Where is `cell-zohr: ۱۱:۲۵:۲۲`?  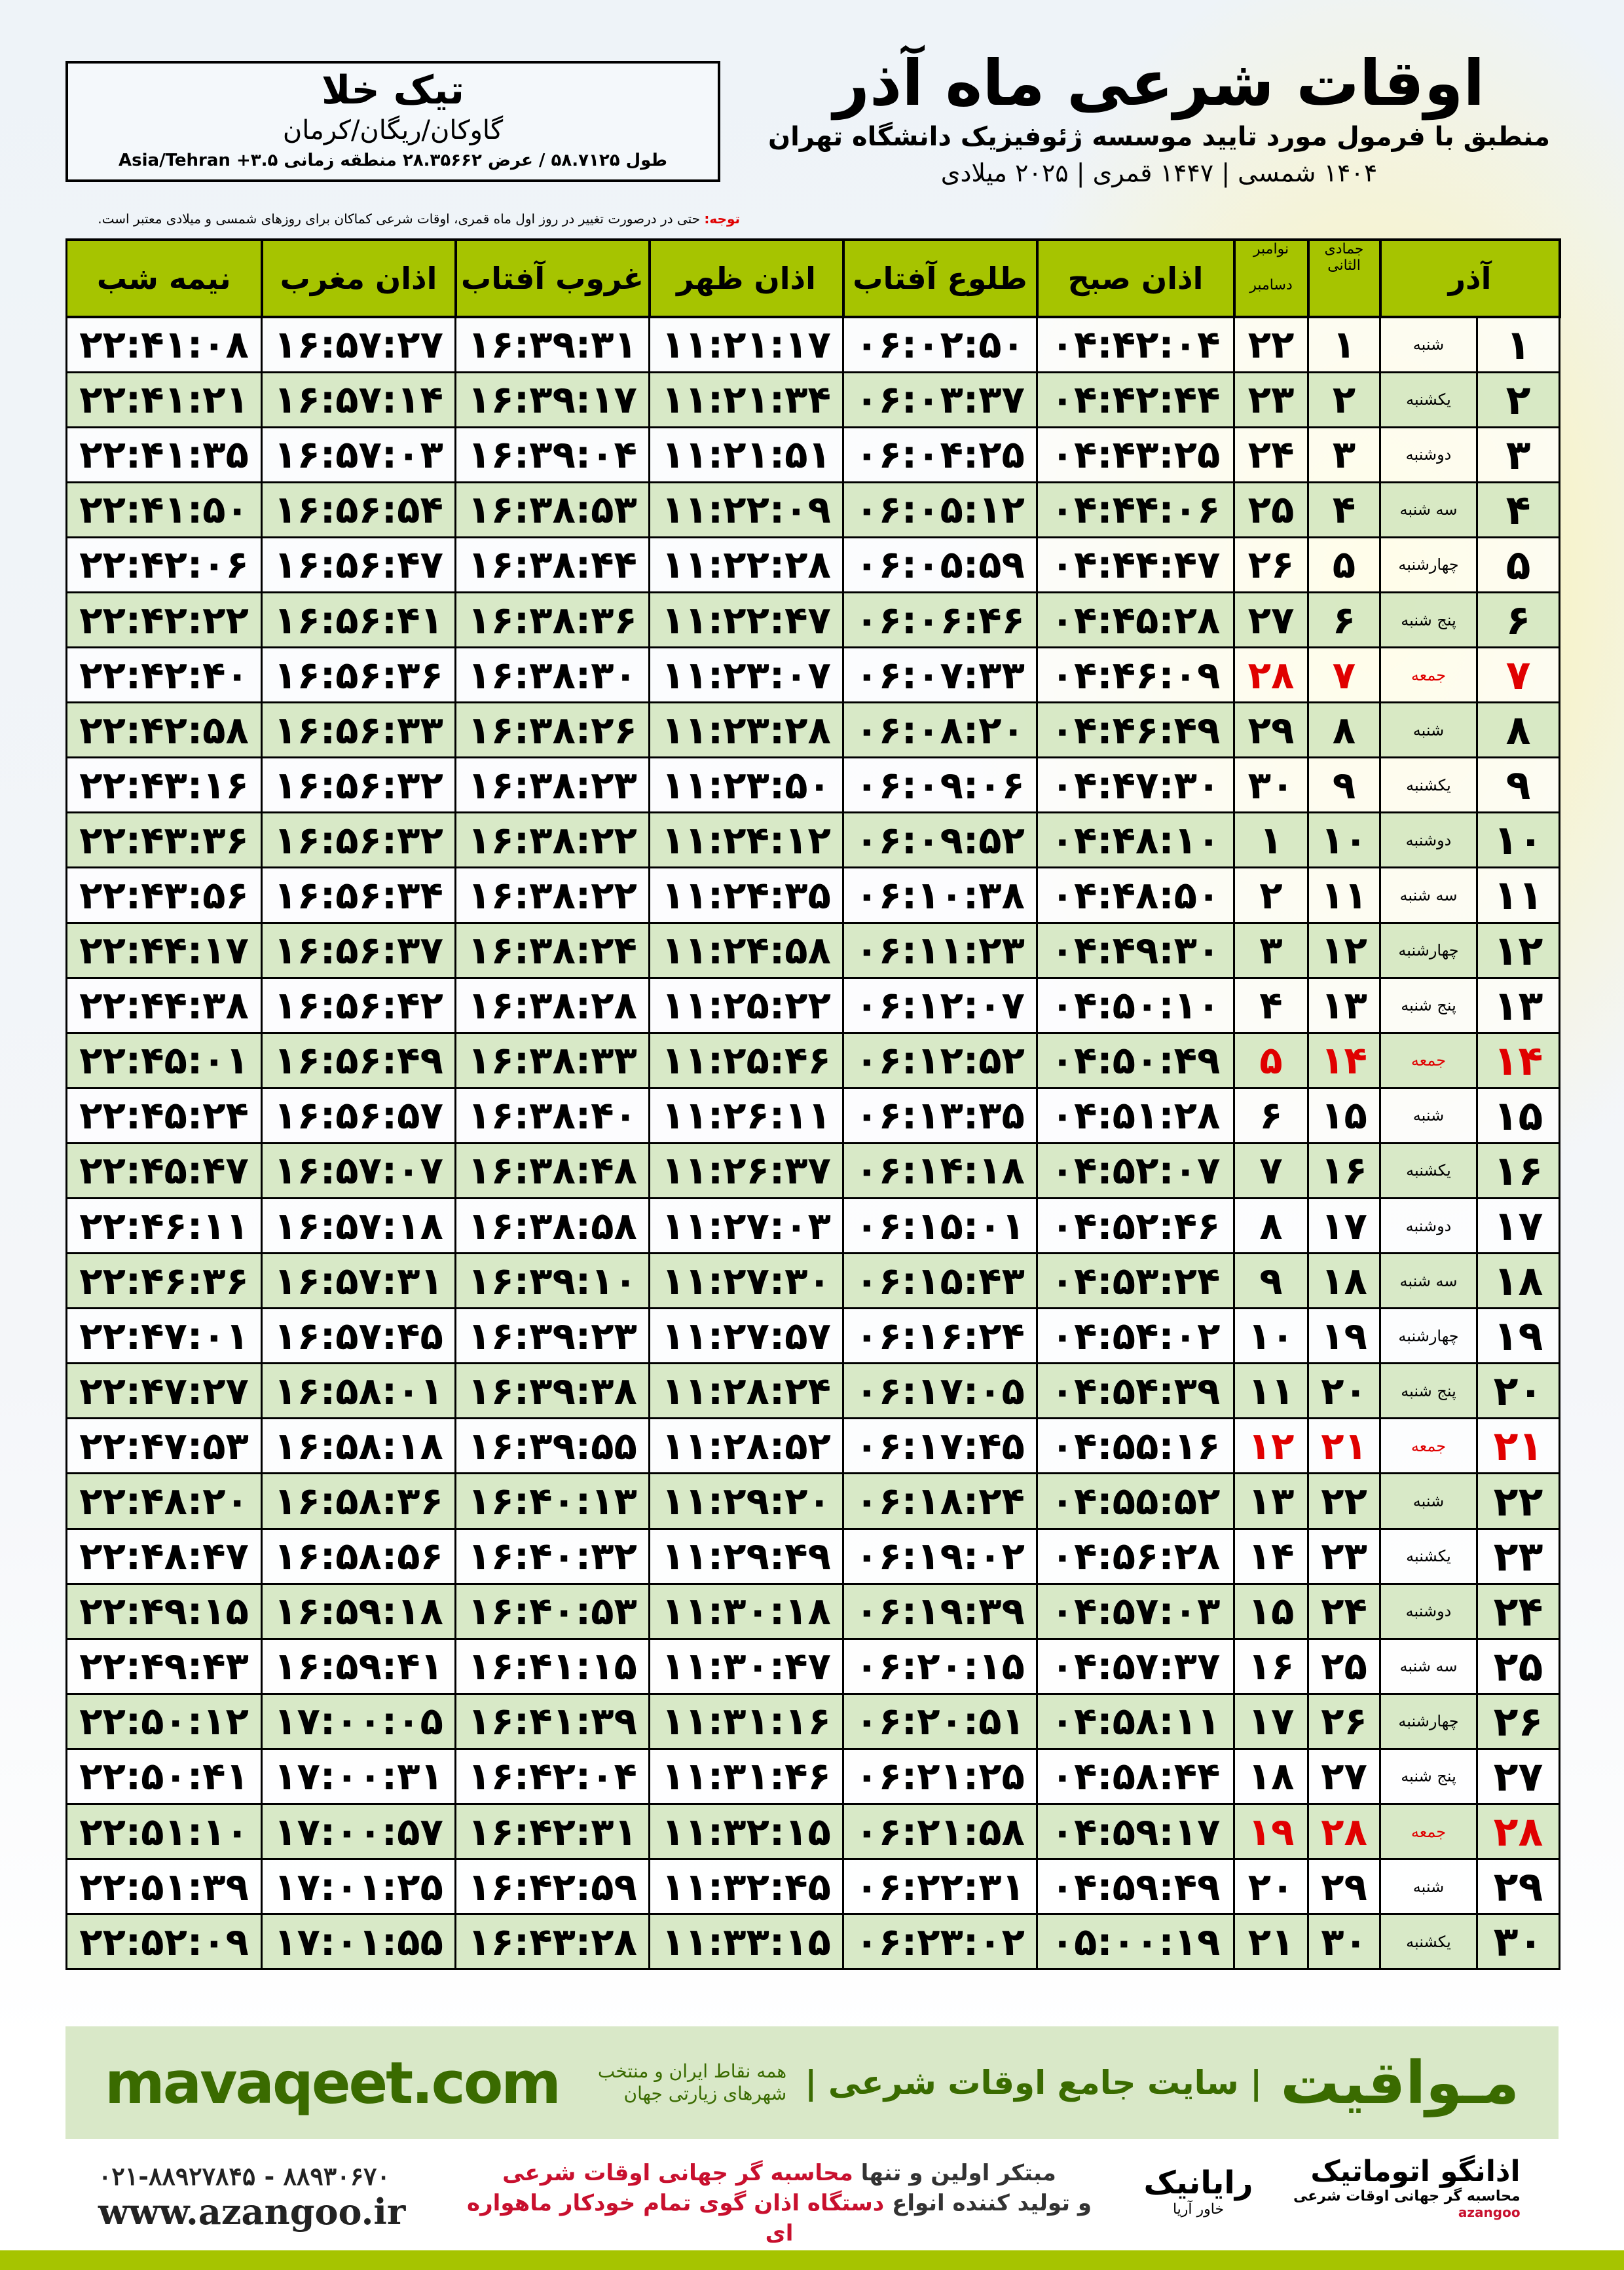 cell-zohr: ۱۱:۲۵:۲۲ is located at coordinates (746, 1005).